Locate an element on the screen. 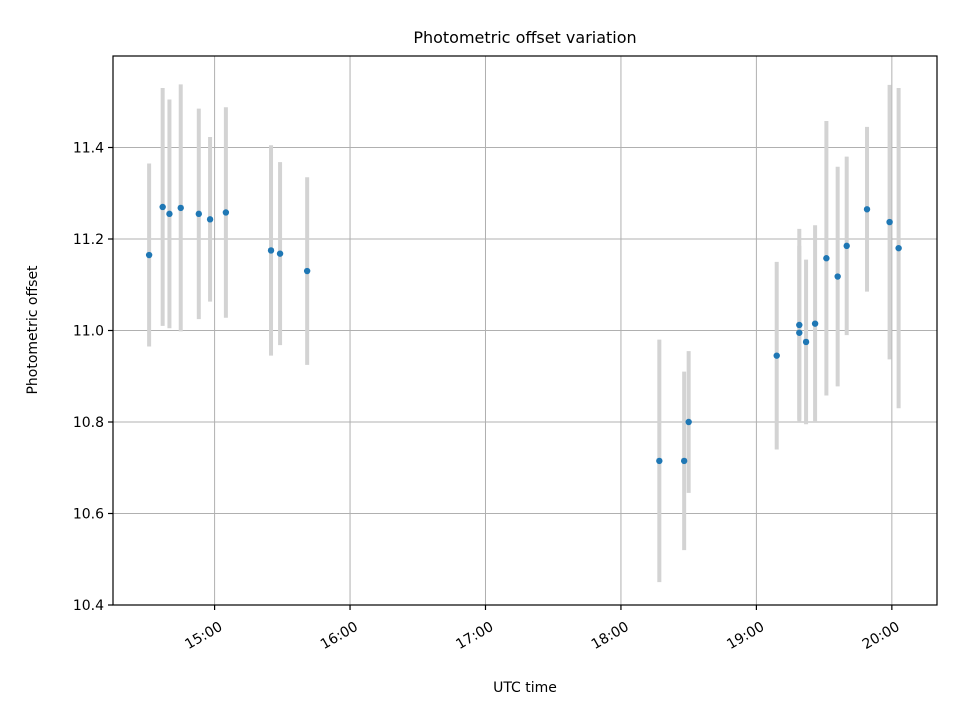 This screenshot has width=960, height=720. y-tick-label: 11.0 is located at coordinates (88, 332).